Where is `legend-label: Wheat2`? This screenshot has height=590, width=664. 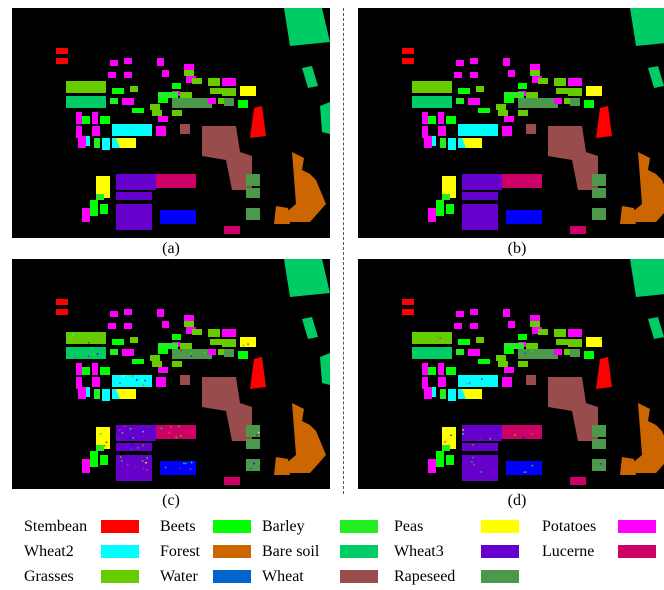
legend-label: Wheat2 is located at coordinates (49, 551).